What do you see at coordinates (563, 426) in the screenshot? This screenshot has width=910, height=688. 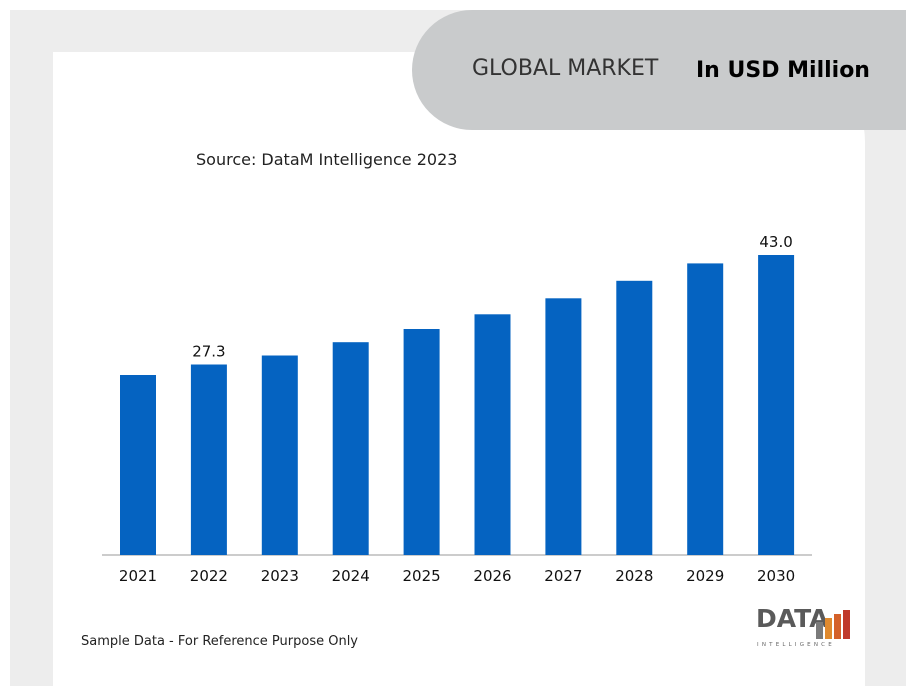 I see `bar-2027` at bounding box center [563, 426].